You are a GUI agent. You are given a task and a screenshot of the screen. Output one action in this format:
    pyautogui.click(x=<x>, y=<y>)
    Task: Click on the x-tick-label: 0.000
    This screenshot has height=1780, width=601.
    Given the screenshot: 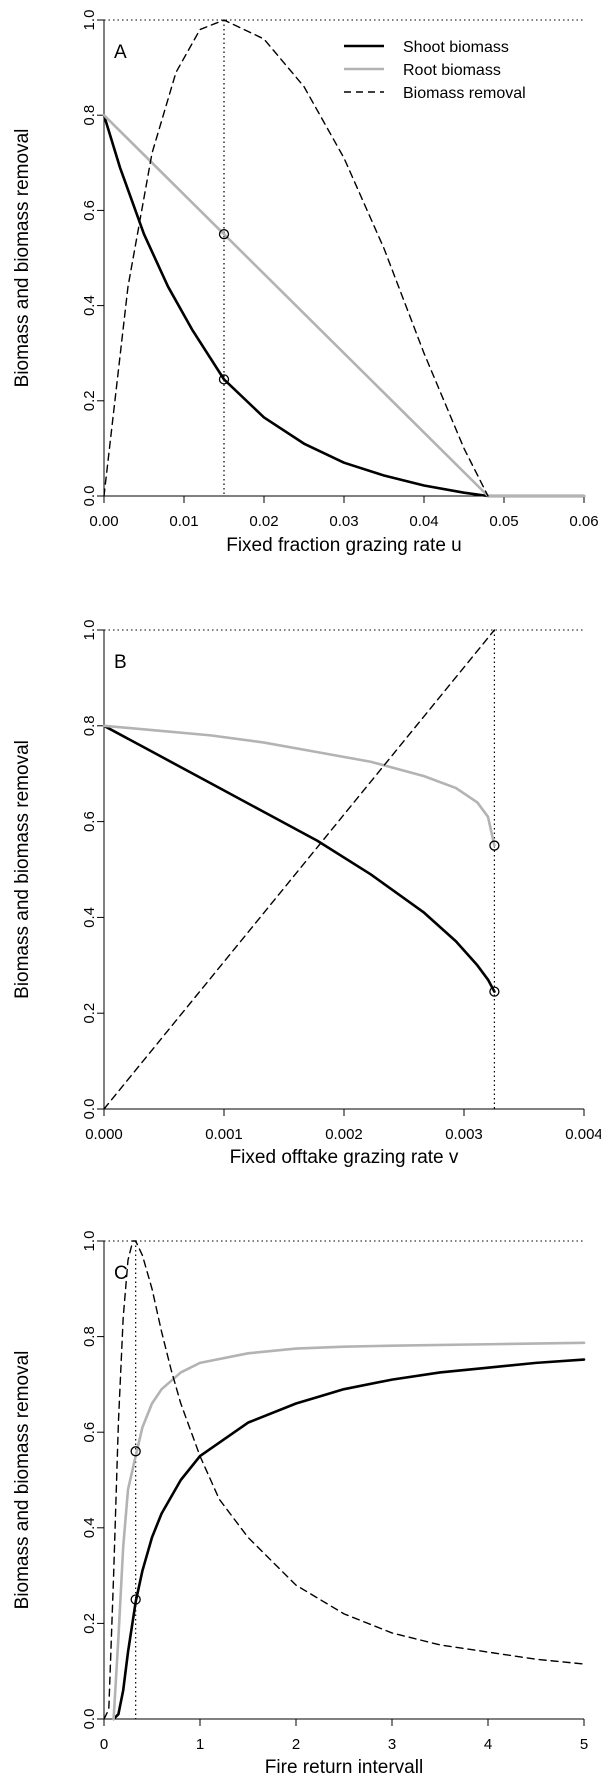 What is the action you would take?
    pyautogui.click(x=104, y=1134)
    